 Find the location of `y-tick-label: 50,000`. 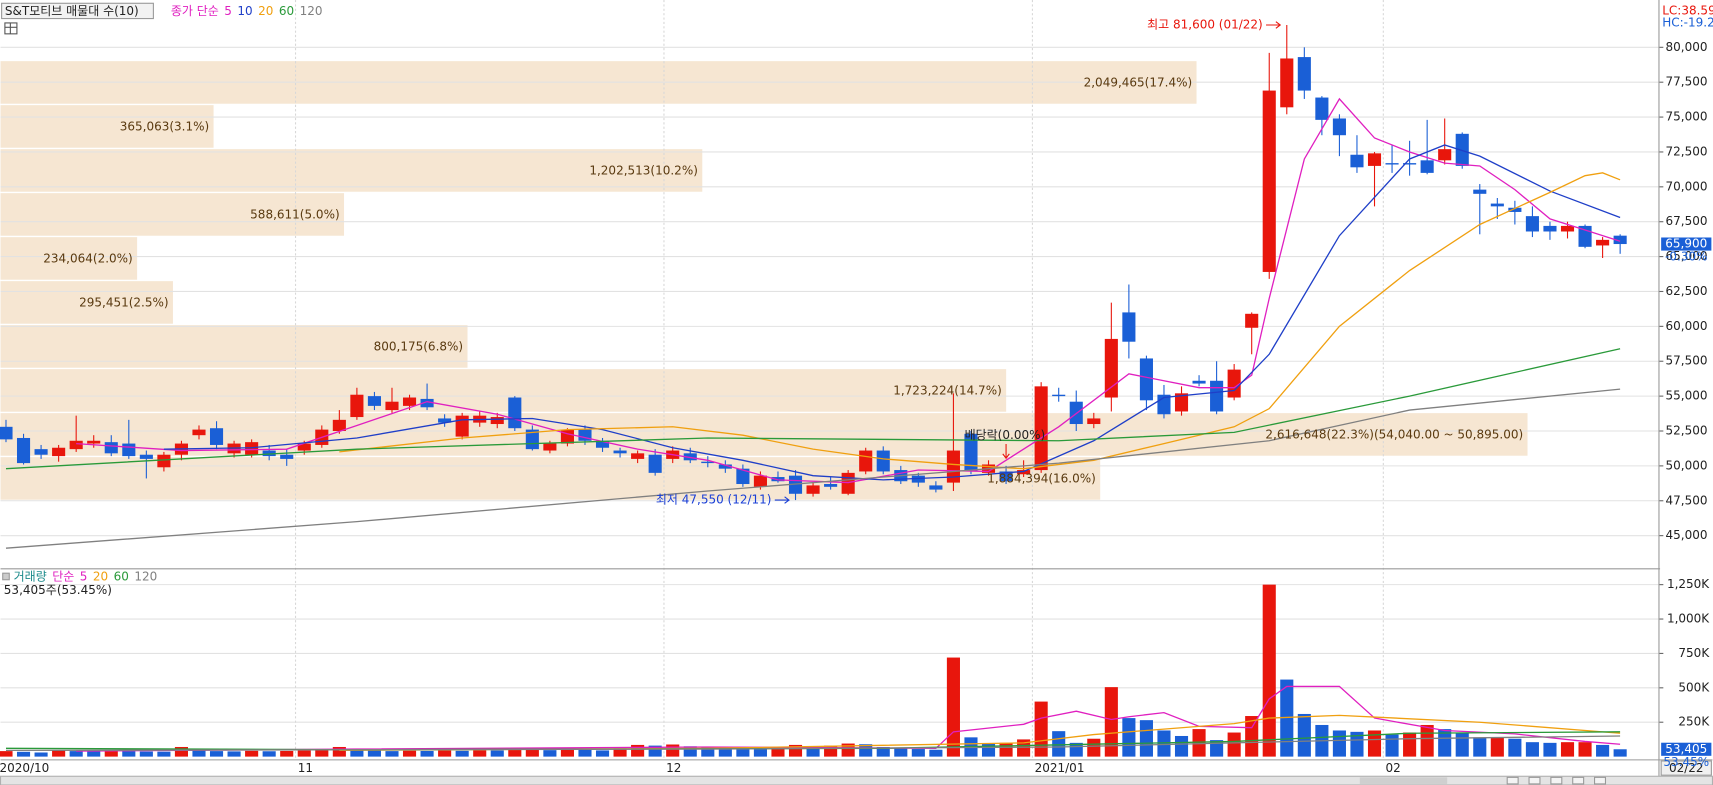

y-tick-label: 50,000 is located at coordinates (1687, 465).